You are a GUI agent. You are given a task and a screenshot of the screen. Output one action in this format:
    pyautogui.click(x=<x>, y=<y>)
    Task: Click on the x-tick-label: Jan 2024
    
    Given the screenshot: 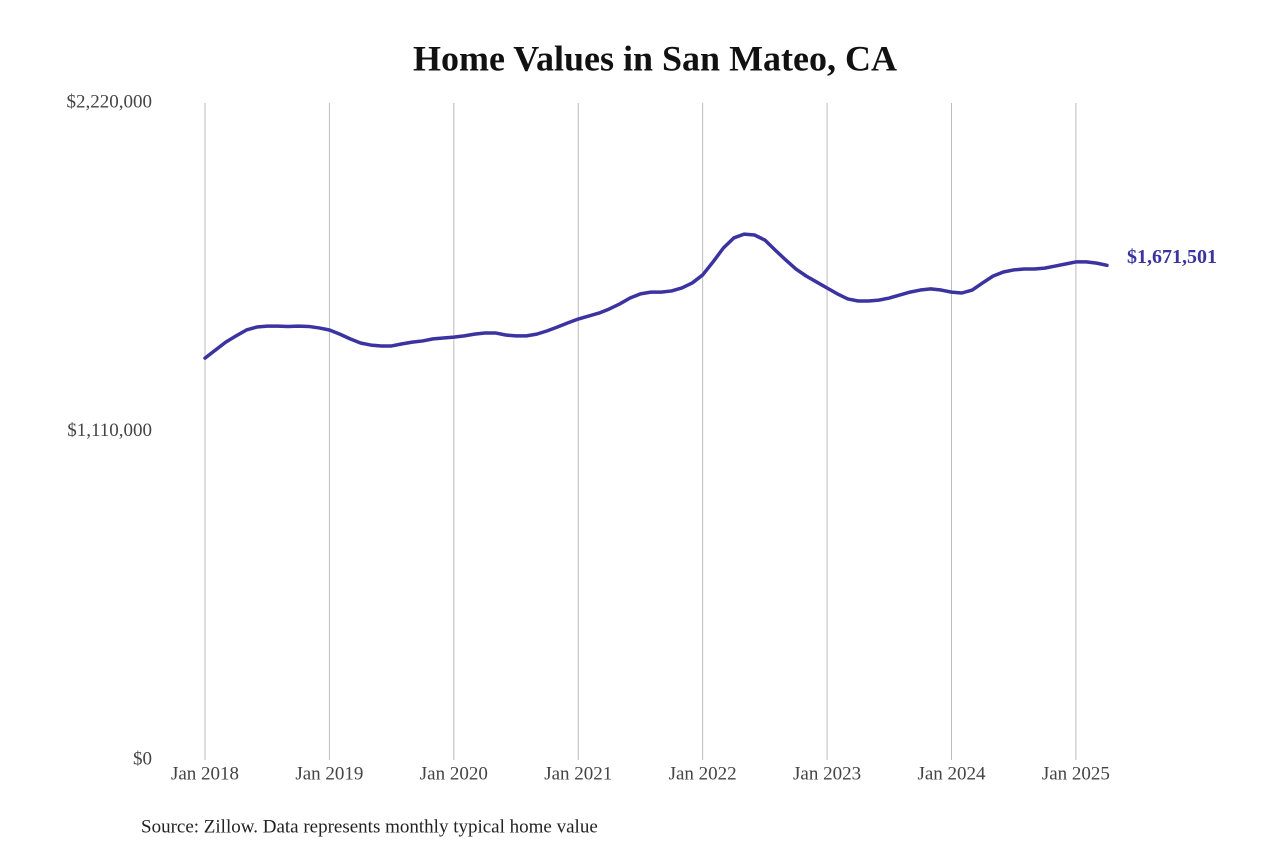 What is the action you would take?
    pyautogui.click(x=951, y=773)
    